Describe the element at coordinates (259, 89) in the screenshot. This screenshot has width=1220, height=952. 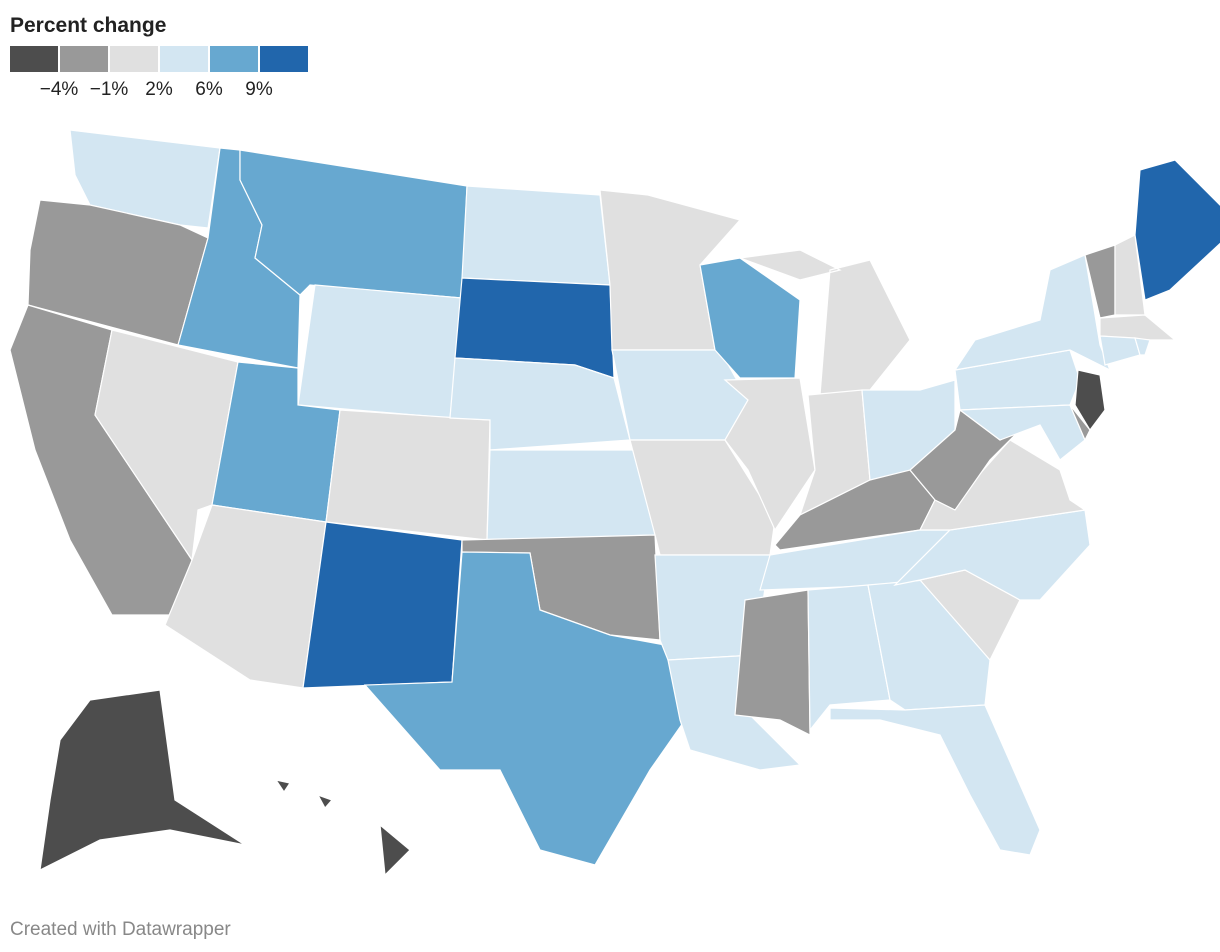
I see `legend-label: 9%` at that location.